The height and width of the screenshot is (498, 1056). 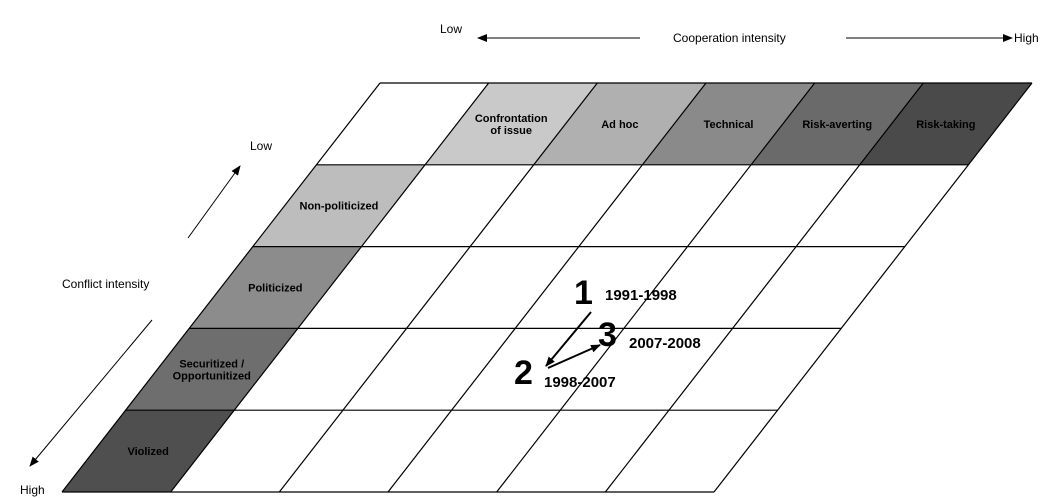 I want to click on period-2-years: 1998-2007, so click(x=580, y=382).